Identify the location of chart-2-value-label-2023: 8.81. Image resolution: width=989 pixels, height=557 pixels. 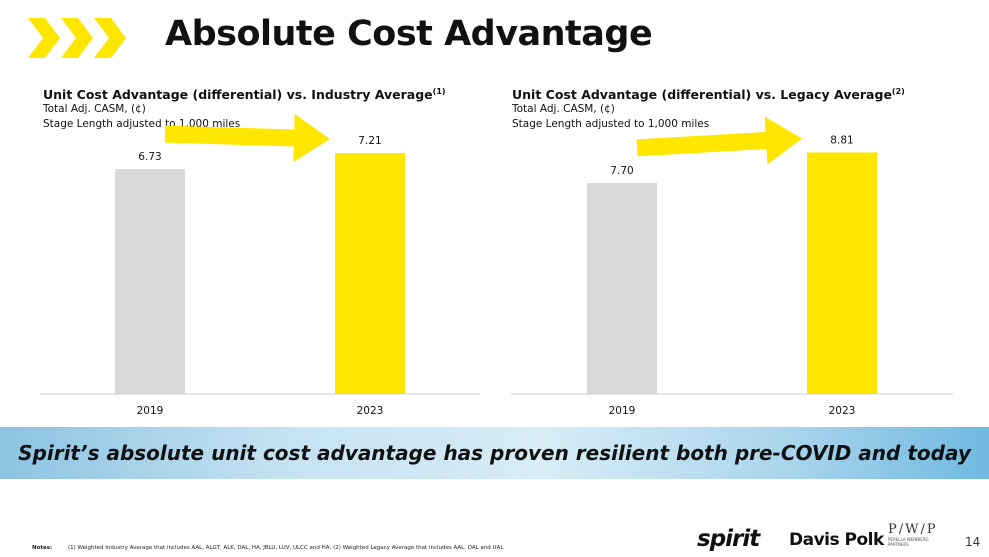
(841, 140).